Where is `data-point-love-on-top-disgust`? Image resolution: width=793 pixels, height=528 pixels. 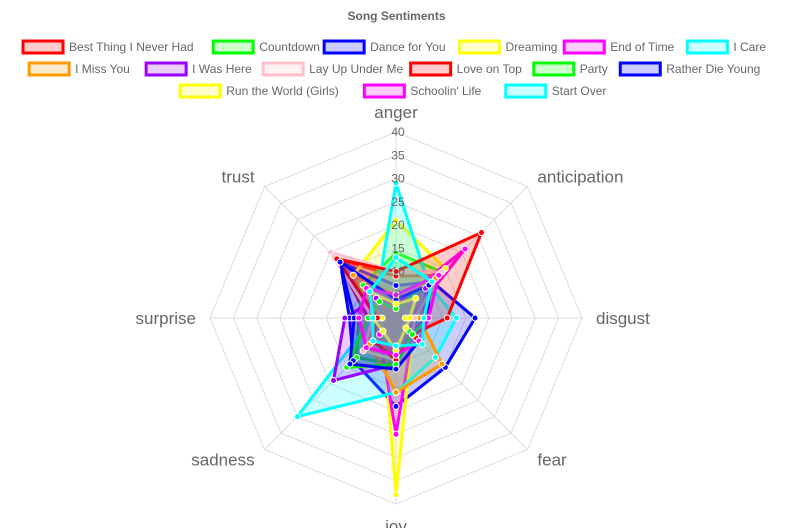 data-point-love-on-top-disgust is located at coordinates (447, 318).